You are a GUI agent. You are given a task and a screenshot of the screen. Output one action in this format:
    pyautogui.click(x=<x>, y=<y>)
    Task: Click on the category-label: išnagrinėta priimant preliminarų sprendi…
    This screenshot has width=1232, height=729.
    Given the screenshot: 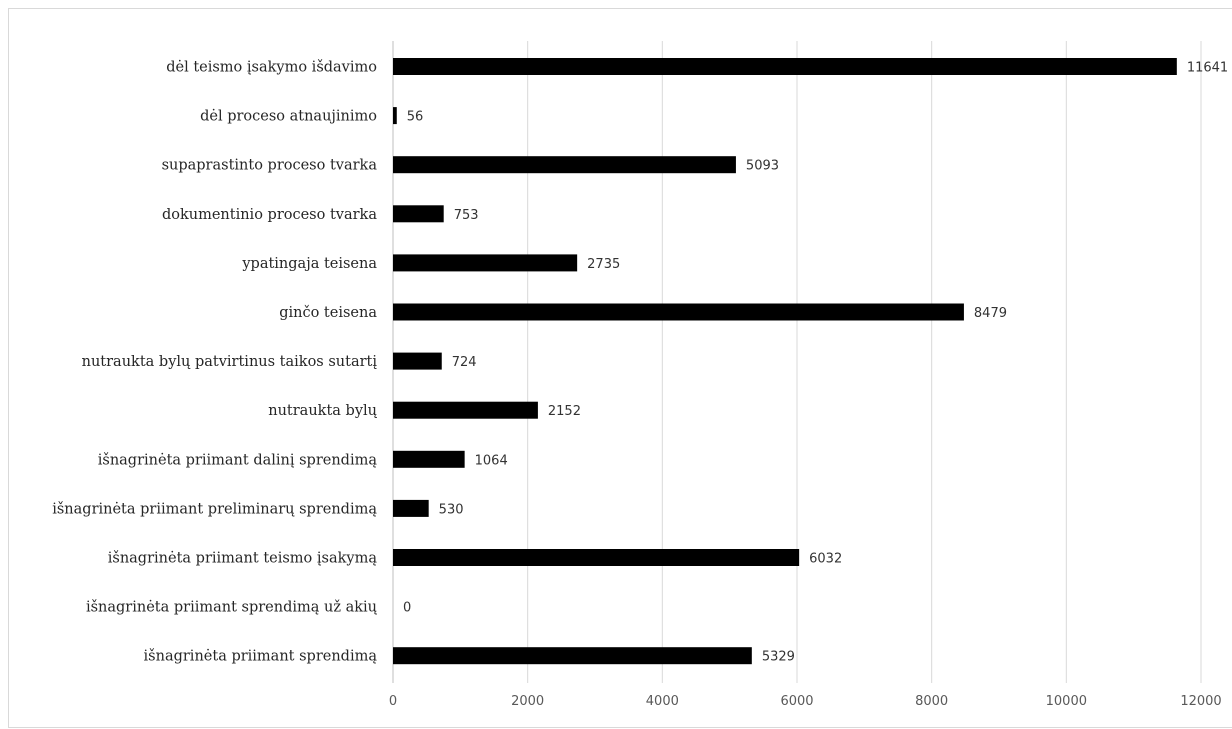 What is the action you would take?
    pyautogui.click(x=214, y=508)
    